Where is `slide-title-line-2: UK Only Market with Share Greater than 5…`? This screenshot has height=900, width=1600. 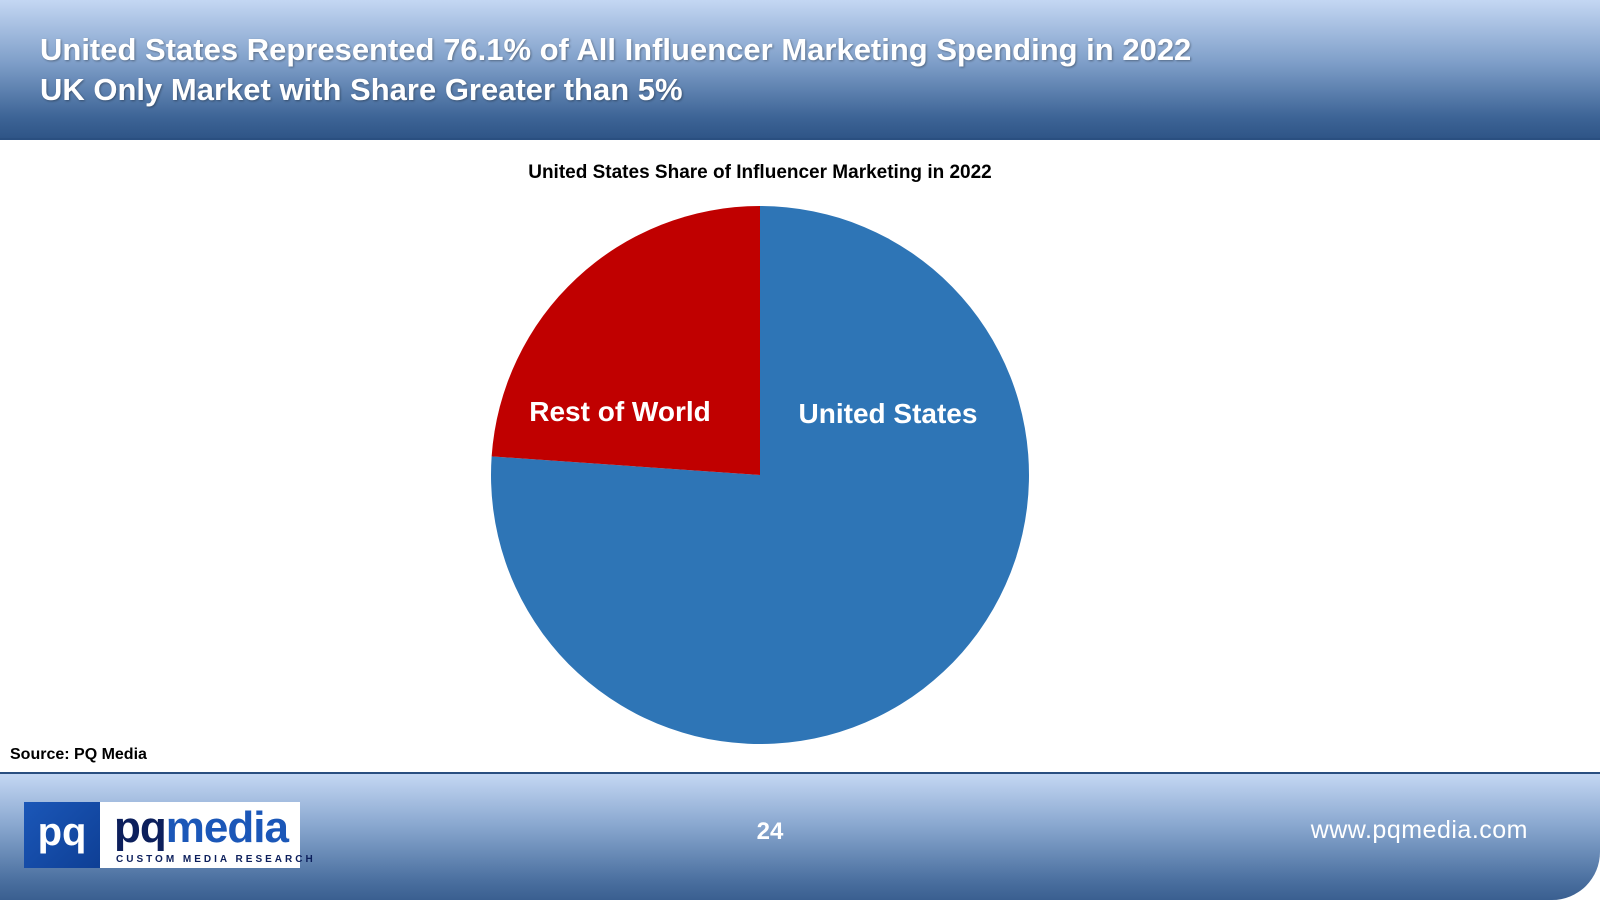
slide-title-line-2: UK Only Market with Share Greater than 5… is located at coordinates (361, 89).